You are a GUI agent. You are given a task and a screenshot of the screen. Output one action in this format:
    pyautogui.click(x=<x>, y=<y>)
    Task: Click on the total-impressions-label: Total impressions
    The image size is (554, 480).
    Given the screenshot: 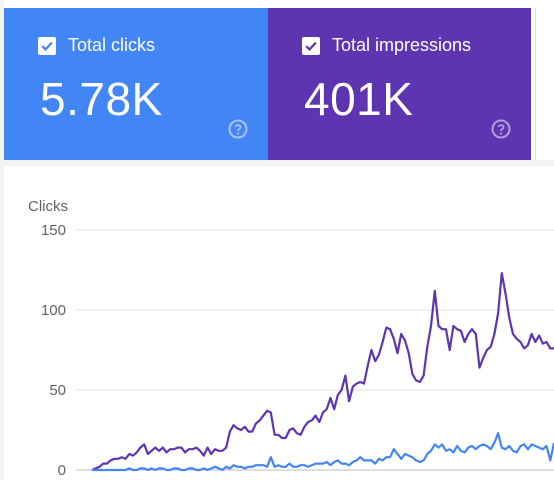 What is the action you would take?
    pyautogui.click(x=402, y=45)
    